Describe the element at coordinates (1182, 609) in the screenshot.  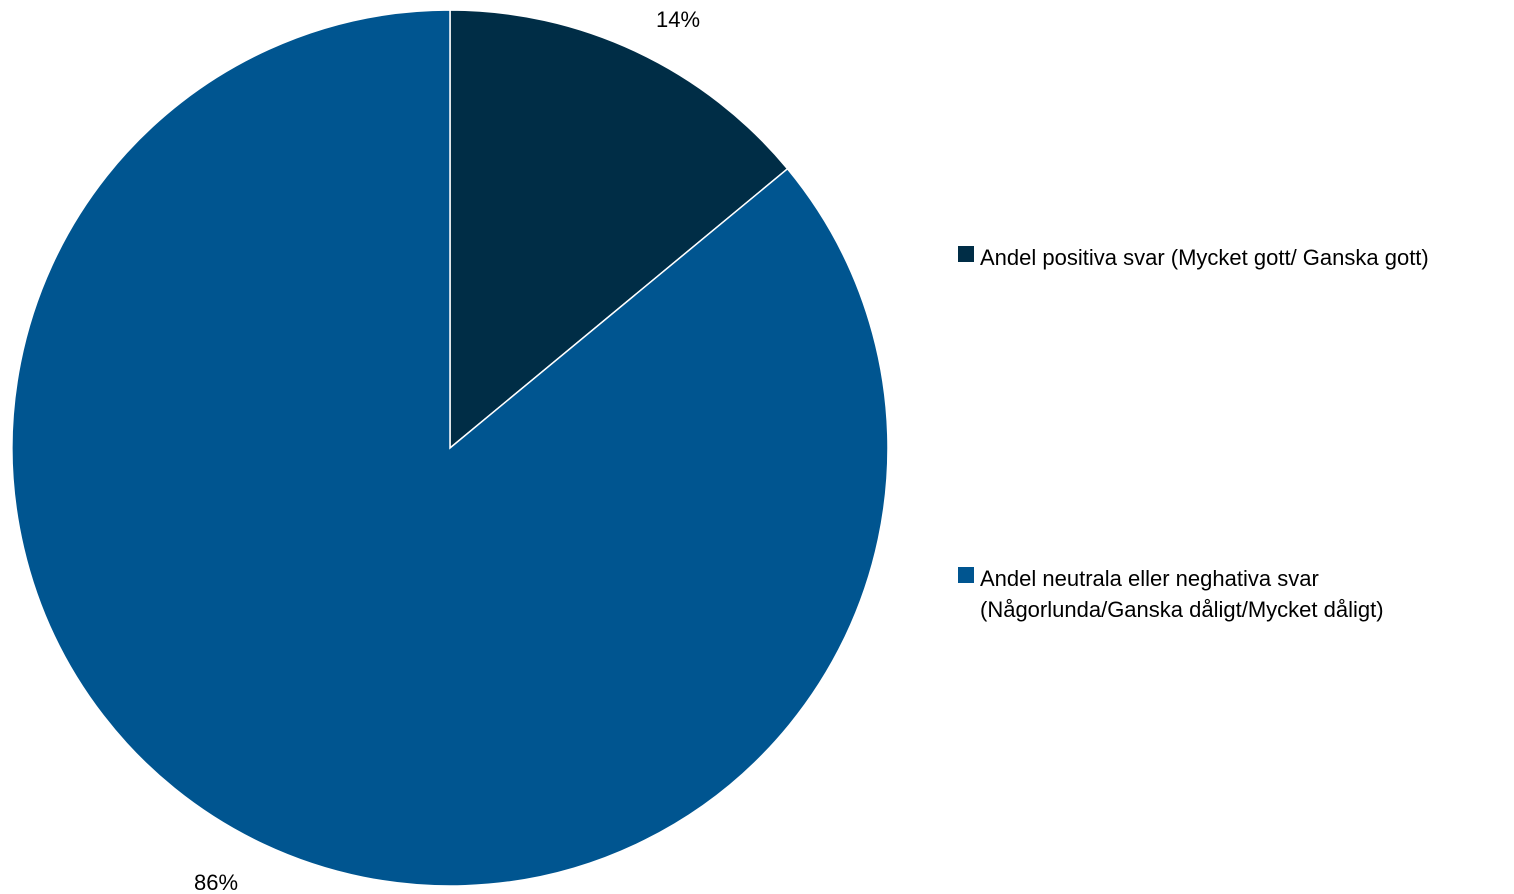
I see `legend-label-2-line-2: (Någorlunda/Ganska dåligt/Mycket dåligt)` at that location.